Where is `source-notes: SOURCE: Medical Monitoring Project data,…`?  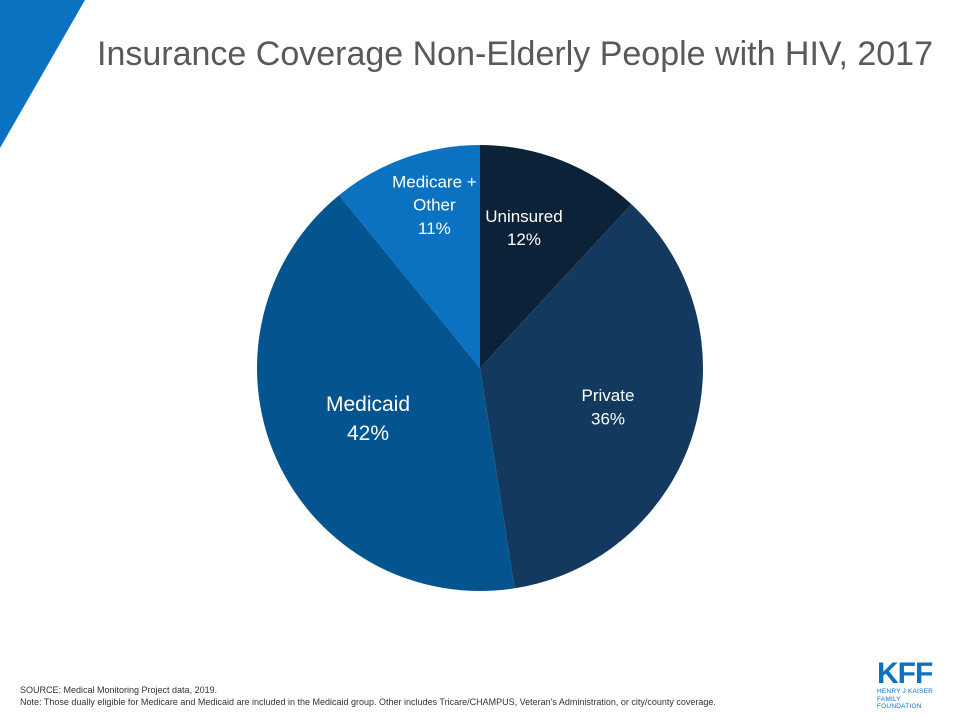
source-notes: SOURCE: Medical Monitoring Project data,… is located at coordinates (368, 696).